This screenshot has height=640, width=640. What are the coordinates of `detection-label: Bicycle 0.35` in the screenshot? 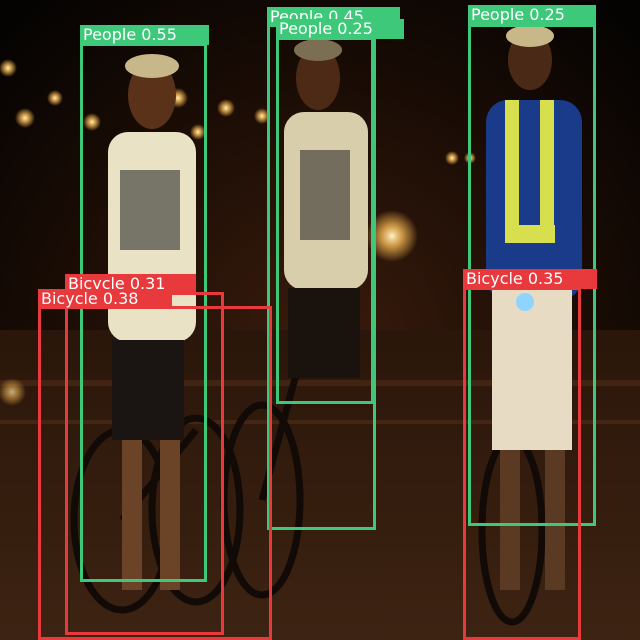 It's located at (530, 279).